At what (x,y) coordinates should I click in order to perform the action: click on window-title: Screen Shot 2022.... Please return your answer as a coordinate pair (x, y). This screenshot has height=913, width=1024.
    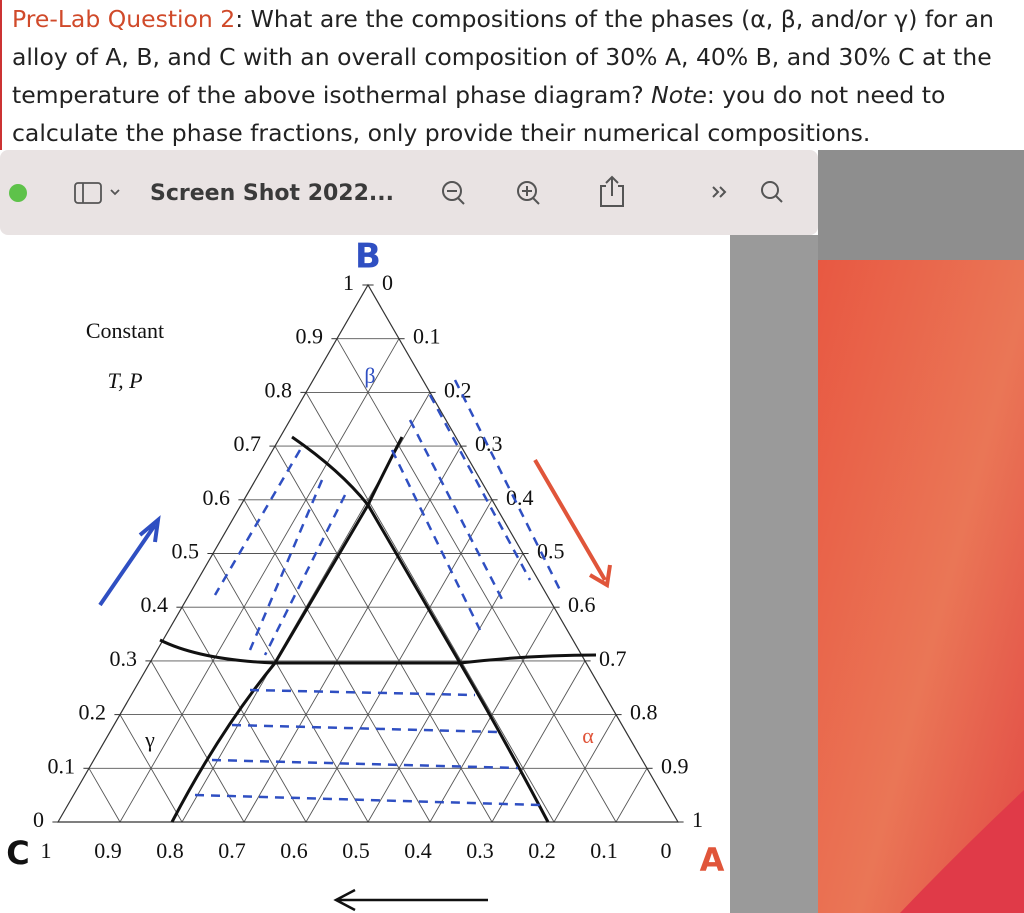
    Looking at the image, I should click on (272, 193).